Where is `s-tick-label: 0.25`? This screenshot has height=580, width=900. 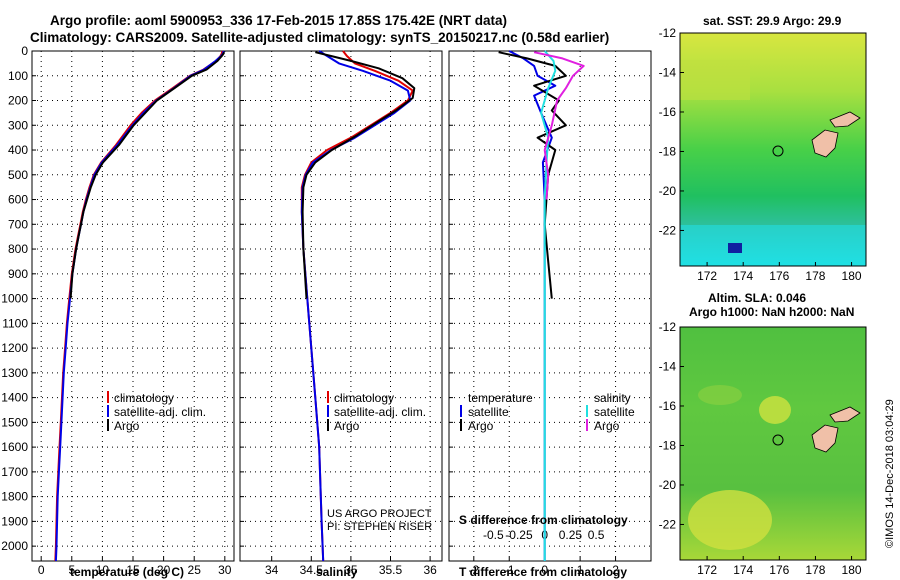 s-tick-label: 0.25 is located at coordinates (571, 535).